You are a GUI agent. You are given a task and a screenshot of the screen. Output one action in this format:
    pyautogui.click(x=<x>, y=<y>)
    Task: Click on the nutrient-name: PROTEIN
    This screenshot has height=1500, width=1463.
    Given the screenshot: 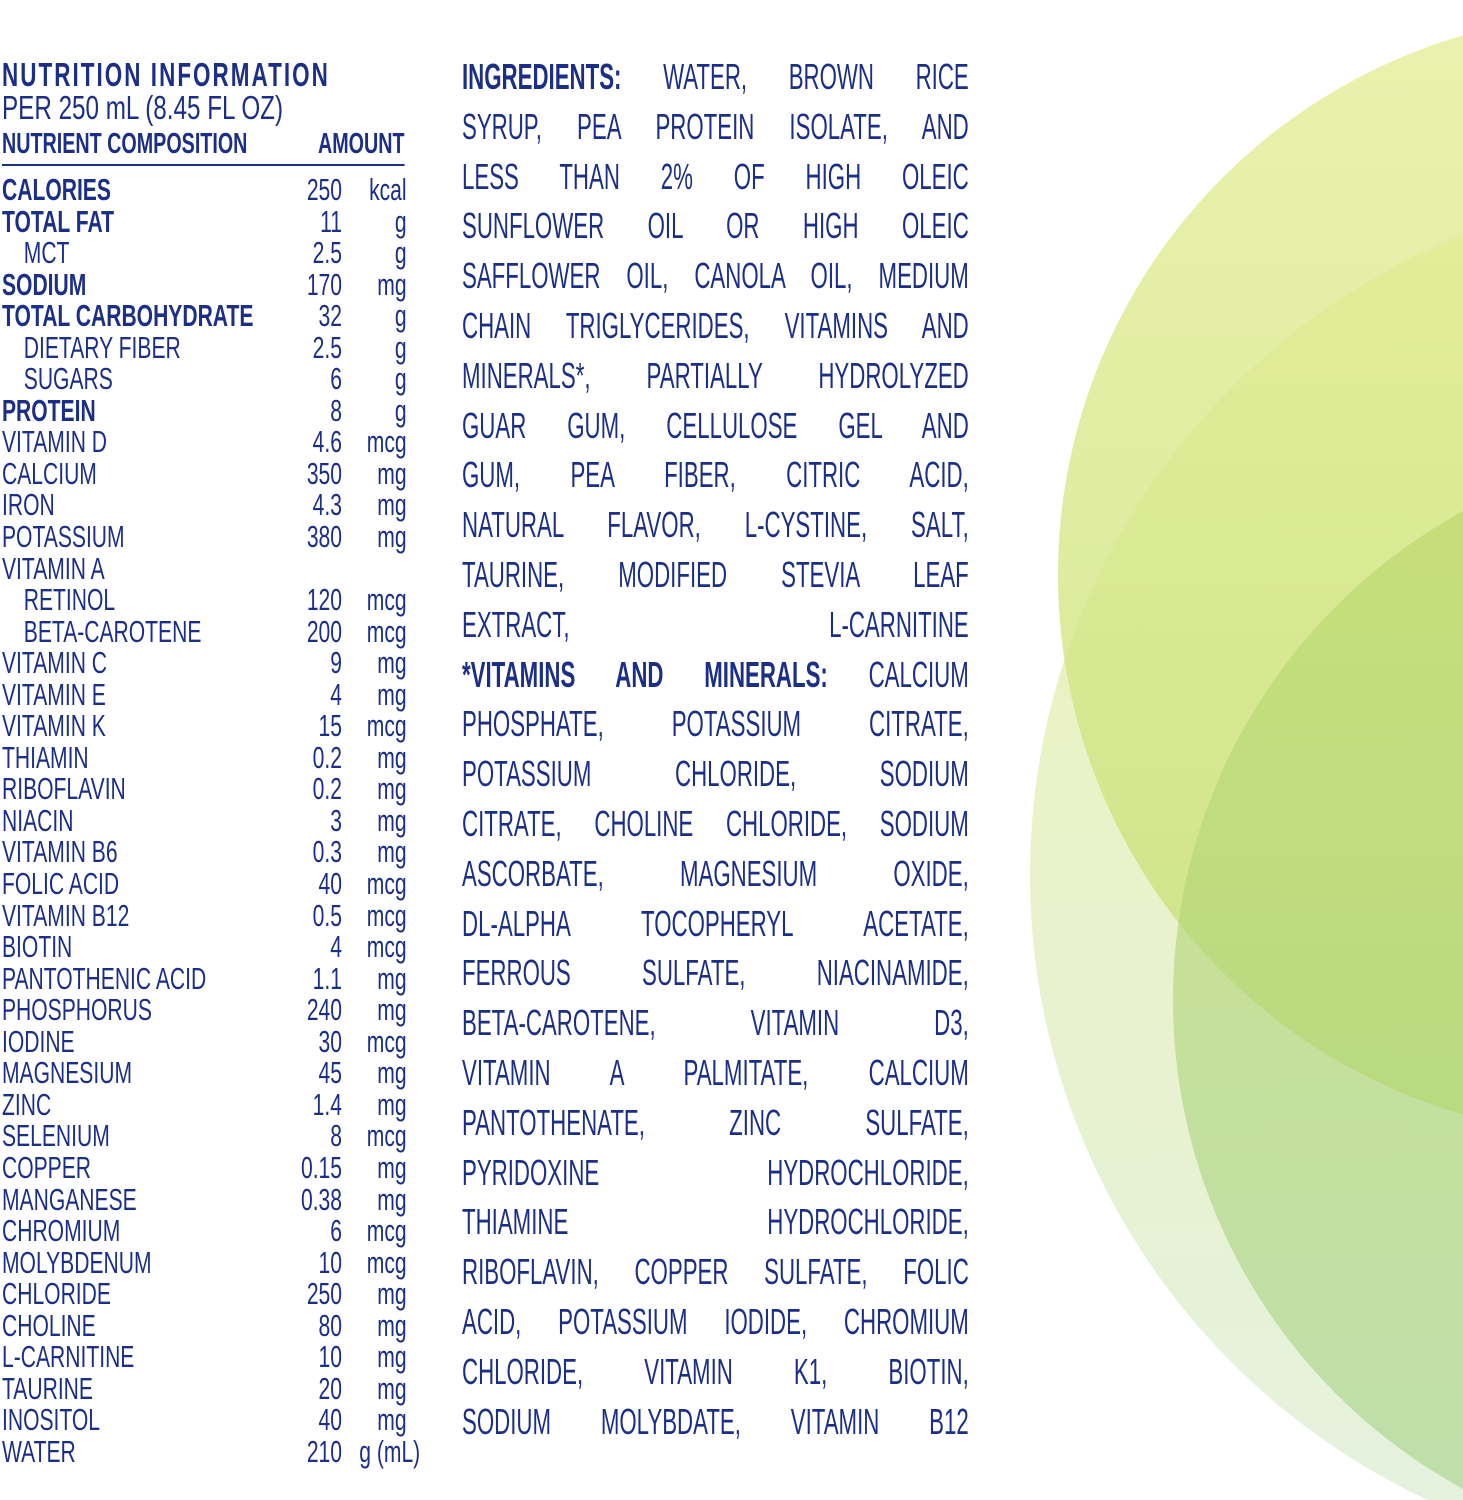 What is the action you would take?
    pyautogui.click(x=49, y=410)
    